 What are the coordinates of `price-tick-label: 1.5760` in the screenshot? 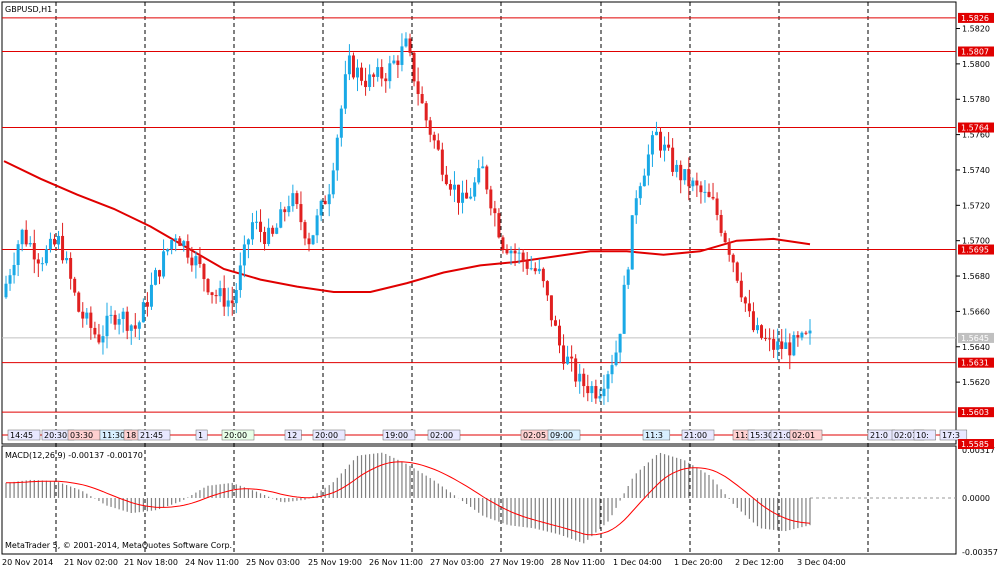 It's located at (976, 135).